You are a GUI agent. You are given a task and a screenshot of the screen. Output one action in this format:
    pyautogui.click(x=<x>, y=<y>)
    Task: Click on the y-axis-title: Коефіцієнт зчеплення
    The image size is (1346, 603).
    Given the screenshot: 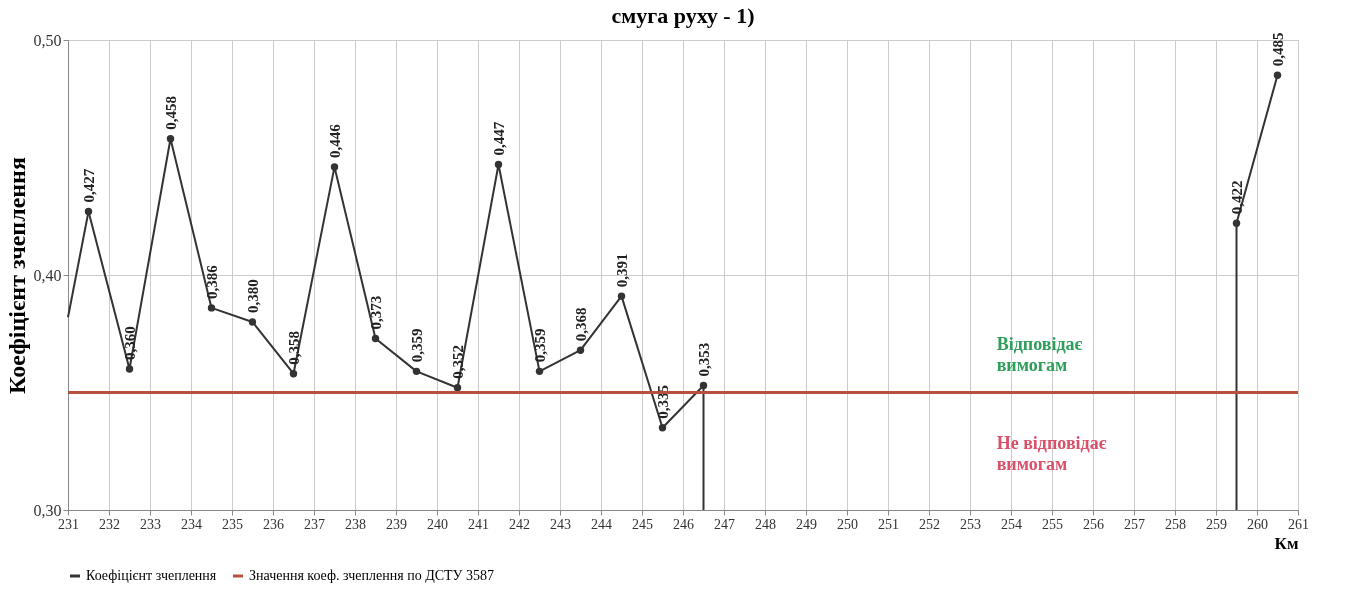 What is the action you would take?
    pyautogui.click(x=16, y=275)
    